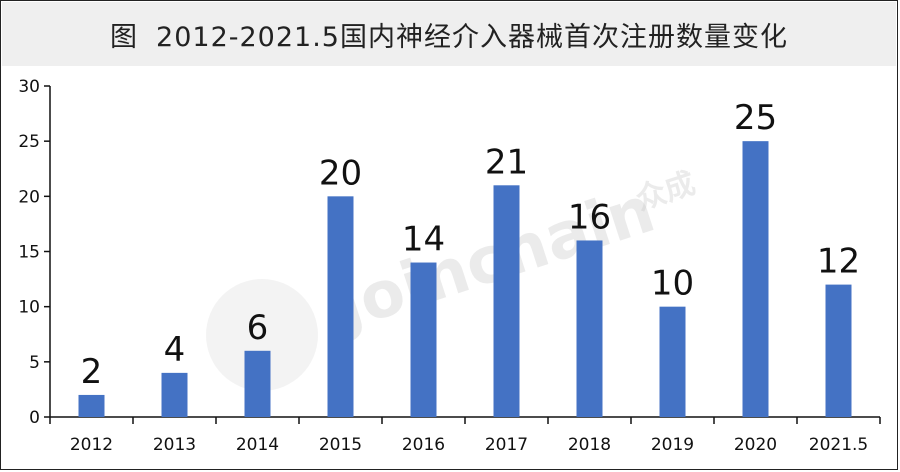 This screenshot has height=472, width=900. Describe the element at coordinates (174, 445) in the screenshot. I see `x-tick-label: 2013` at that location.